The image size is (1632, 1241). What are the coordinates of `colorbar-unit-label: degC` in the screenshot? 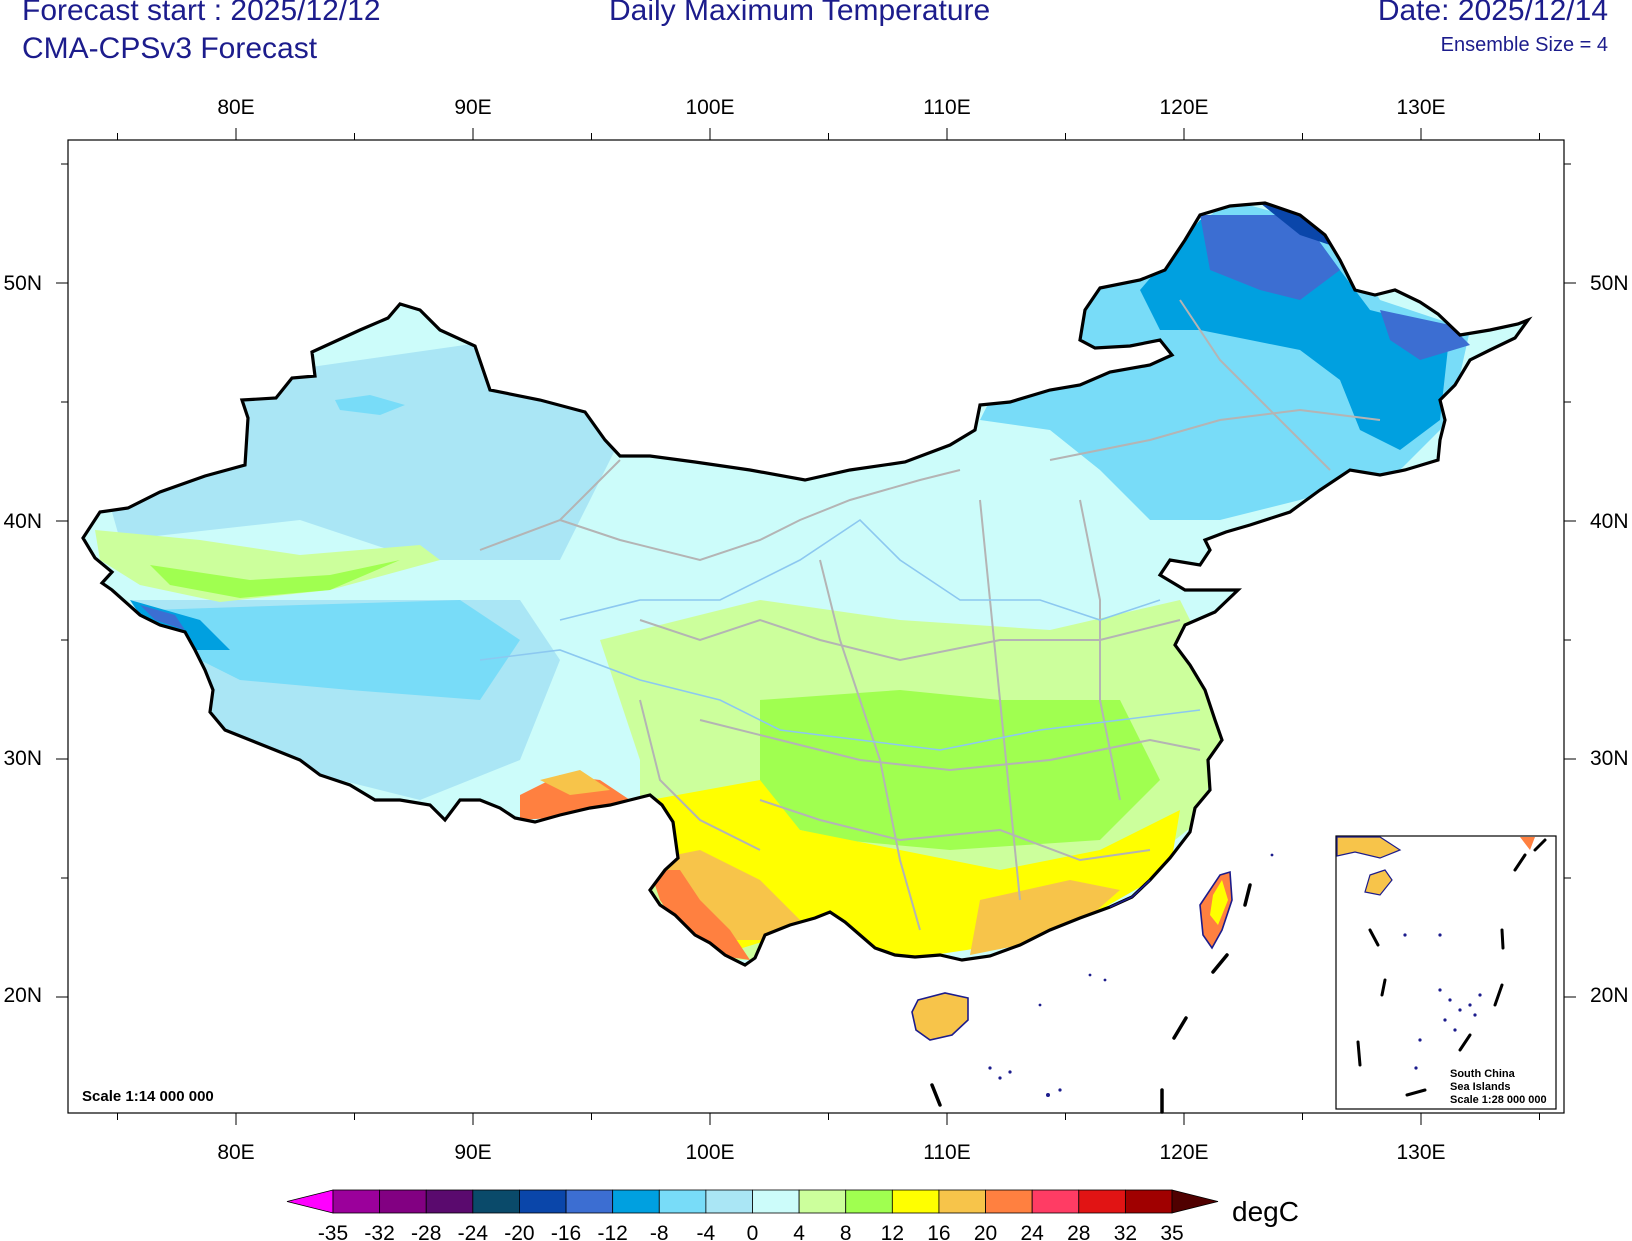 It's located at (1265, 1211).